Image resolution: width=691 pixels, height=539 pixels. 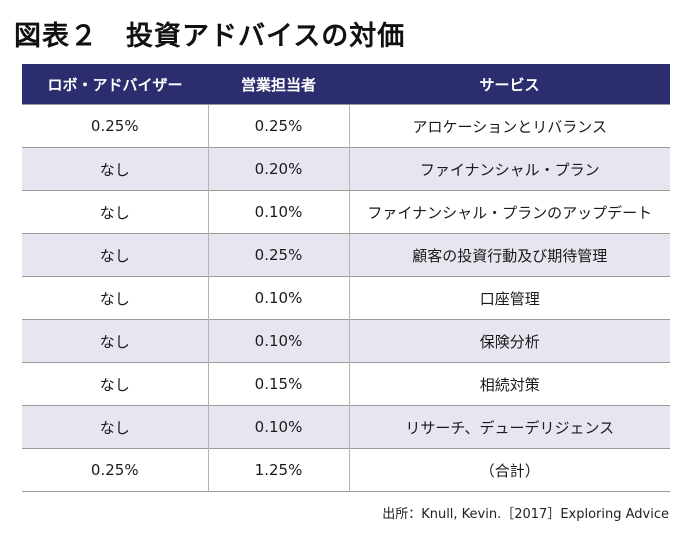 What do you see at coordinates (115, 126) in the screenshot?
I see `cell-robo-fee: 0.25%` at bounding box center [115, 126].